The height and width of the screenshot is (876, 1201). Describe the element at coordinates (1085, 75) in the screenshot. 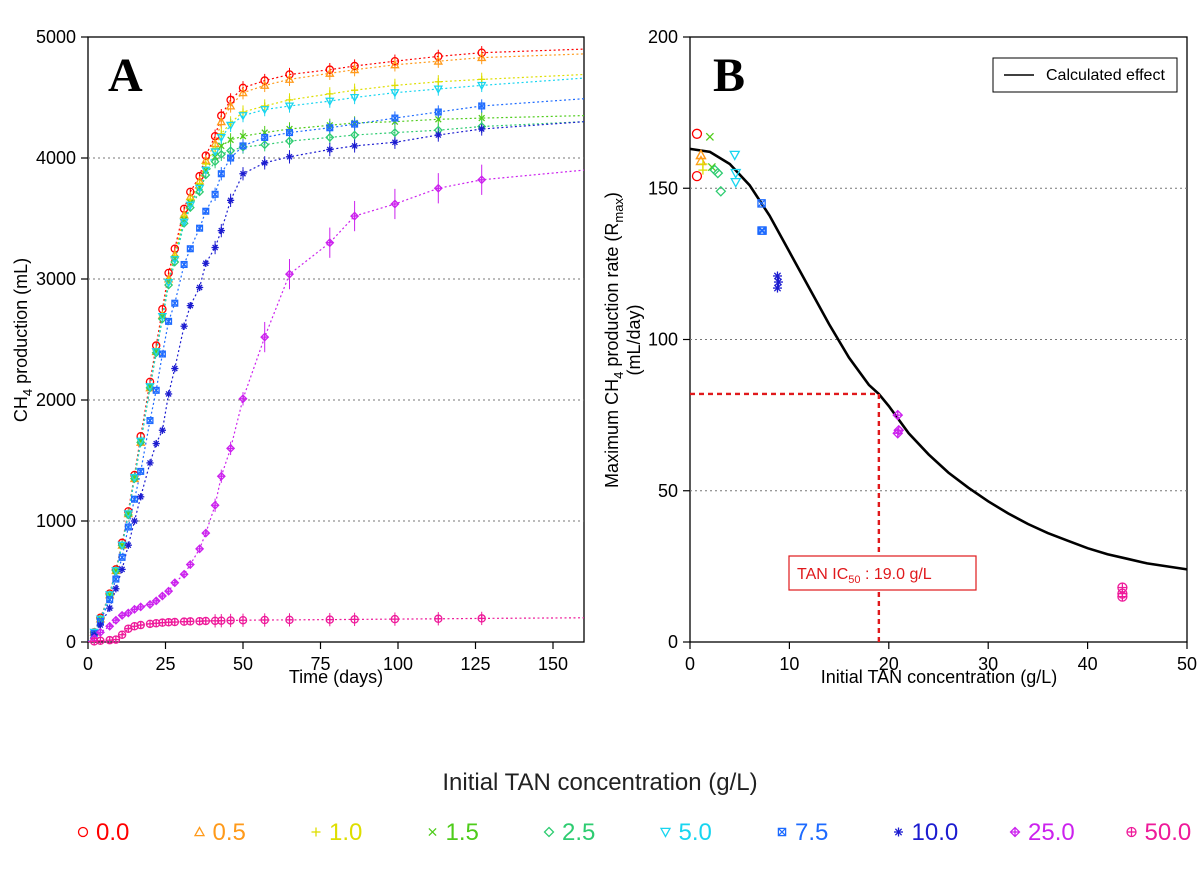

I see `panel-b-legend: Calculated effect` at that location.